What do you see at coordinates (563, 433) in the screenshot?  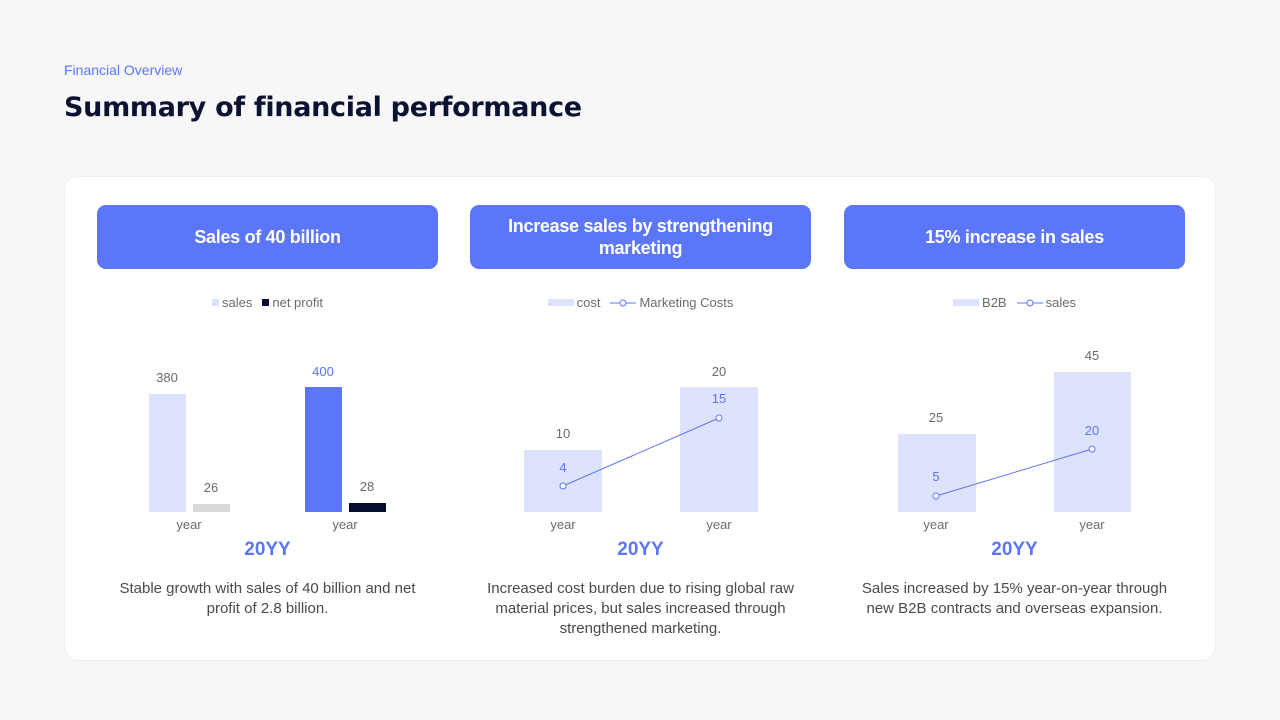 I see `data-label: 10` at bounding box center [563, 433].